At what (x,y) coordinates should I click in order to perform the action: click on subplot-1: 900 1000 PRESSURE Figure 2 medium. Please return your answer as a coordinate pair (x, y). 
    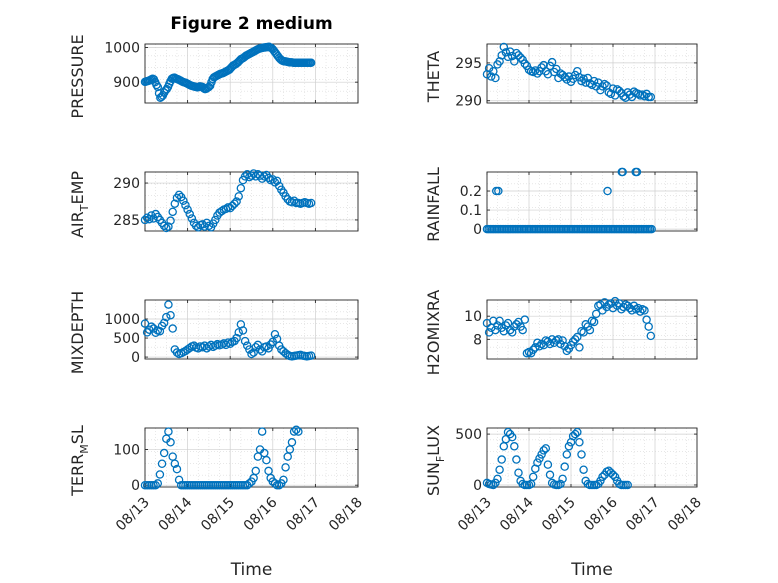
    Looking at the image, I should click on (213, 66).